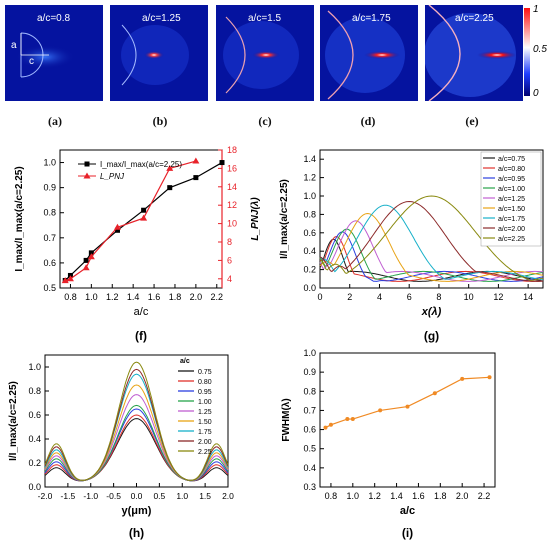 Image resolution: width=550 pixels, height=542 pixels. Describe the element at coordinates (527, 52) in the screenshot. I see `colorbar` at that location.